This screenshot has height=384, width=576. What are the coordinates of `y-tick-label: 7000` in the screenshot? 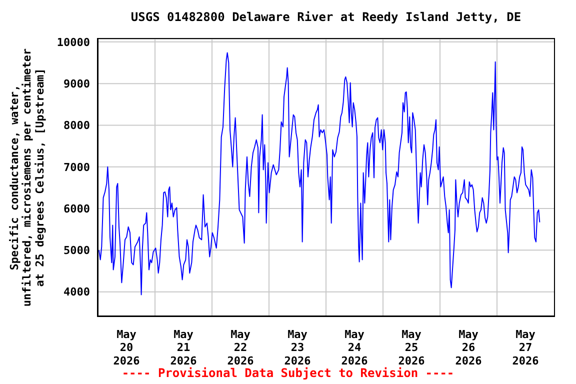 It's located at (77, 167).